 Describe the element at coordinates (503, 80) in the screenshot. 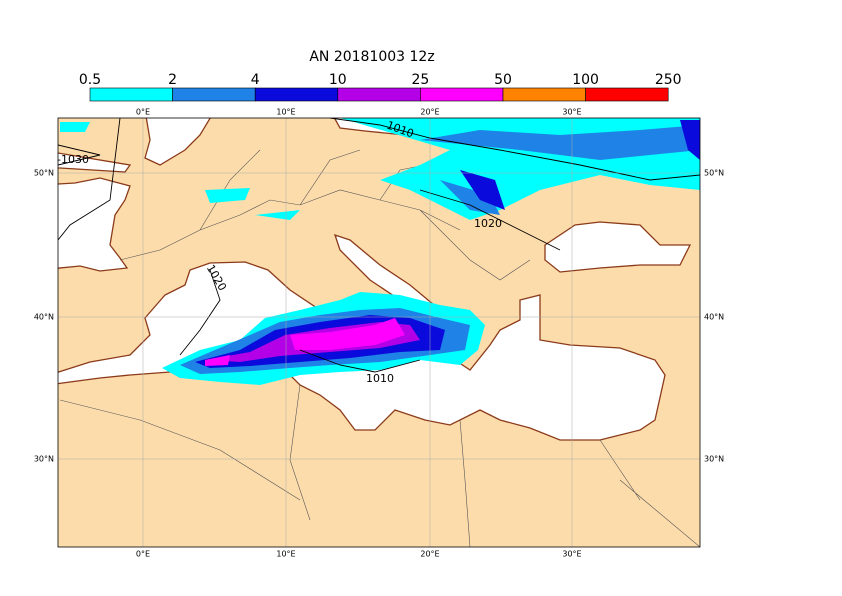

I see `colorbar-label: 50` at that location.